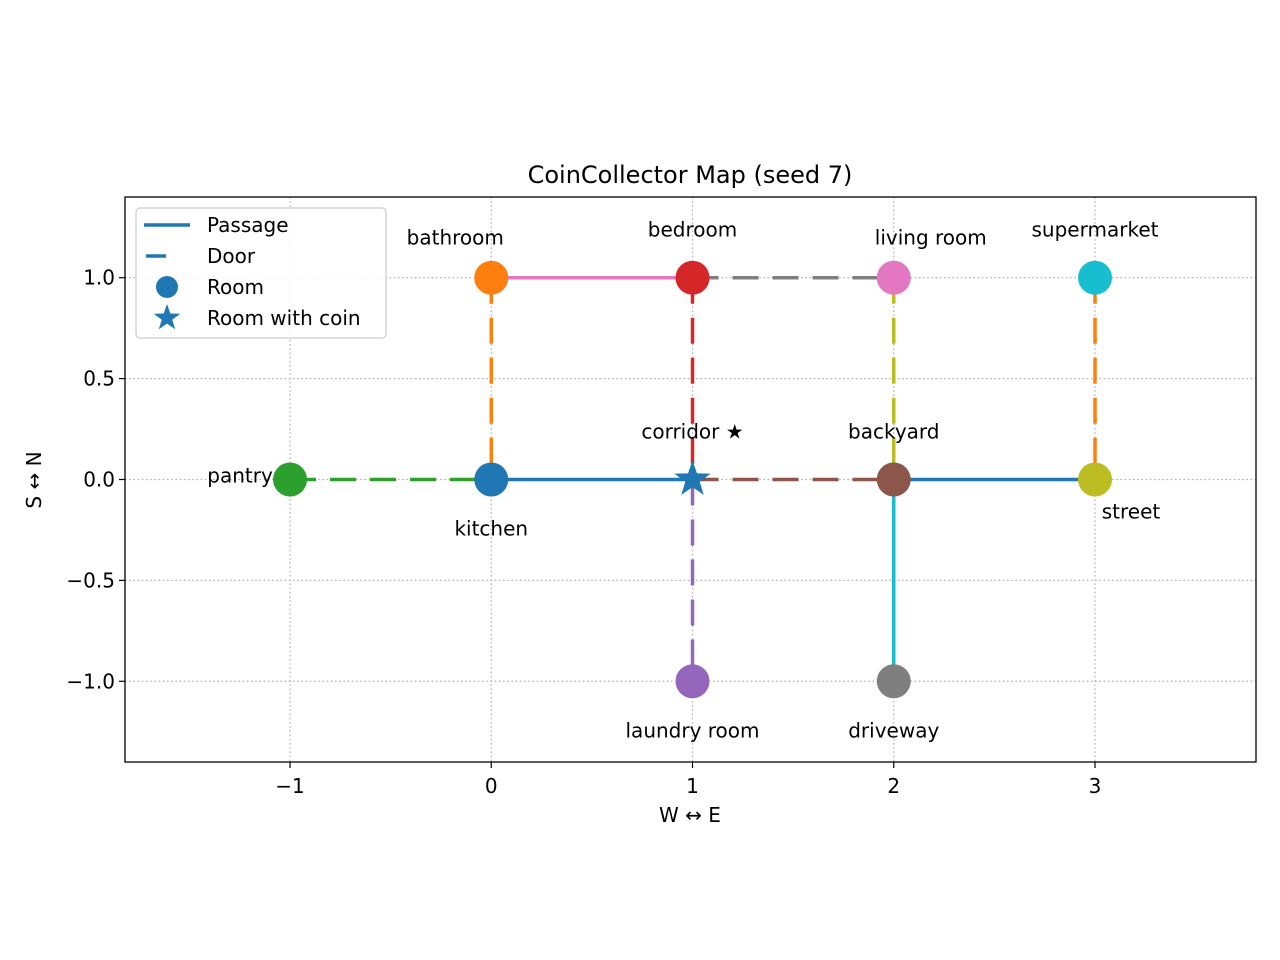 This screenshot has height=960, width=1280. I want to click on y-axis-label: S ↔ N, so click(34, 479).